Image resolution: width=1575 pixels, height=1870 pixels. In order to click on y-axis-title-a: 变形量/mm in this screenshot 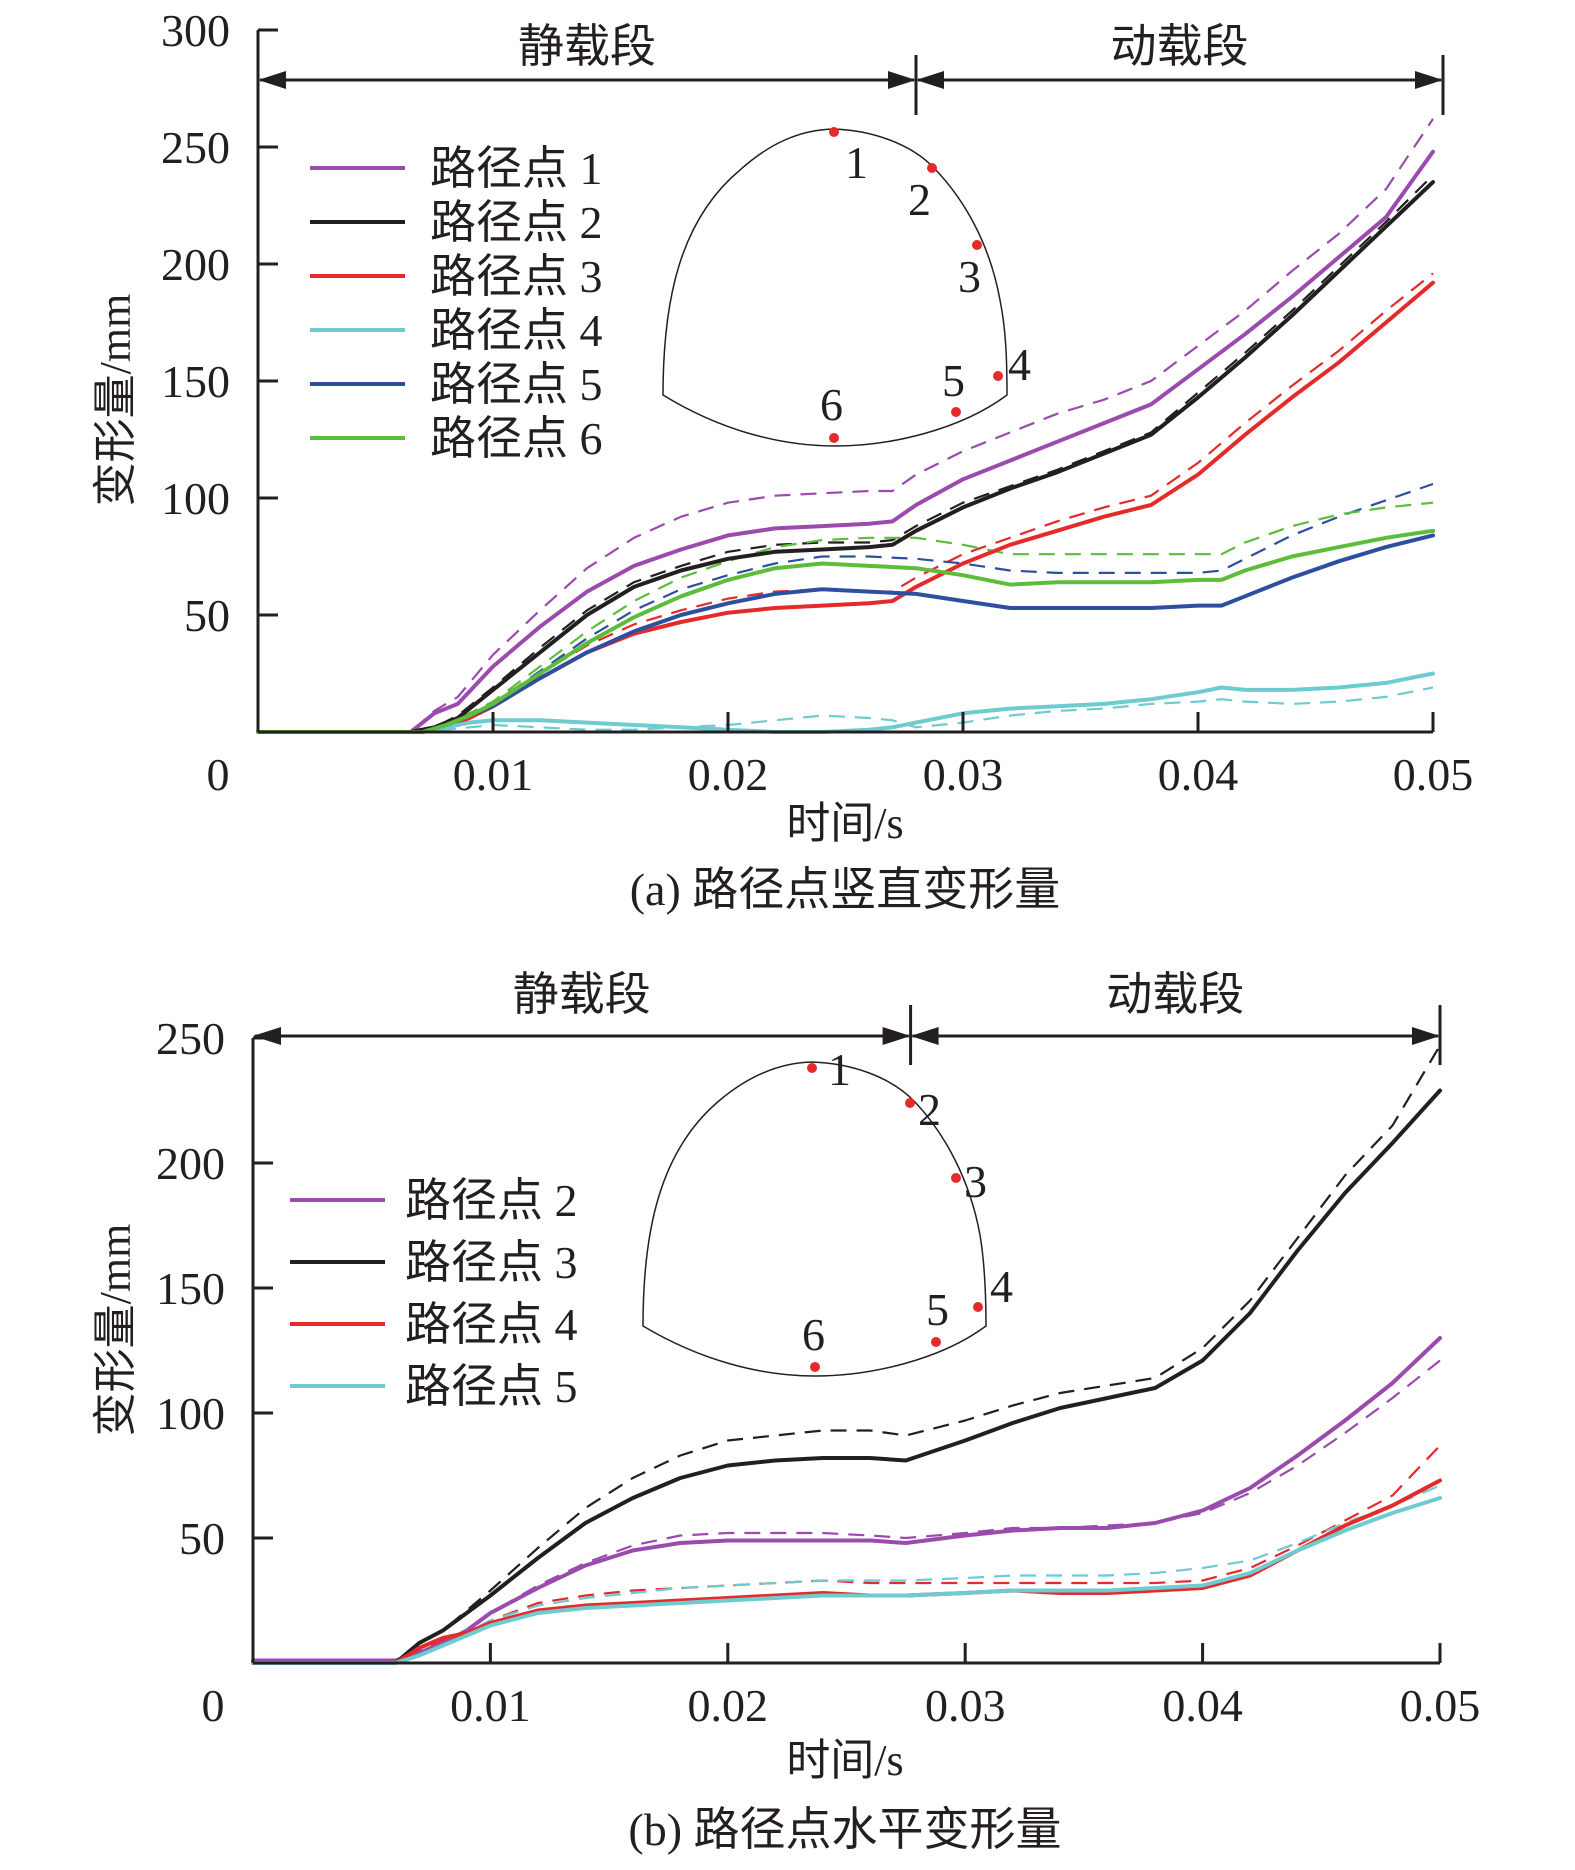, I will do `click(115, 400)`.